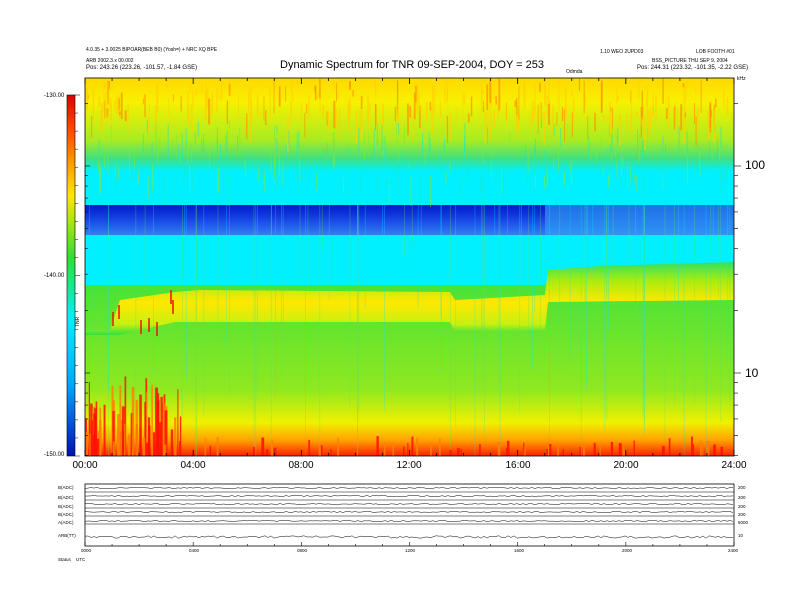 This screenshot has height=612, width=792. Describe the element at coordinates (142, 68) in the screenshot. I see `header-left-position: Pos: 243.26 (223.26, -101.57, -1.84 GSE)` at that location.